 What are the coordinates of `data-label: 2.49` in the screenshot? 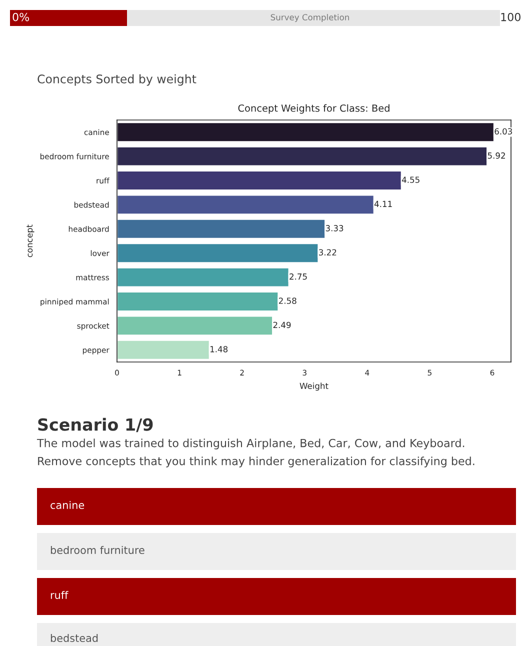 It's located at (282, 325).